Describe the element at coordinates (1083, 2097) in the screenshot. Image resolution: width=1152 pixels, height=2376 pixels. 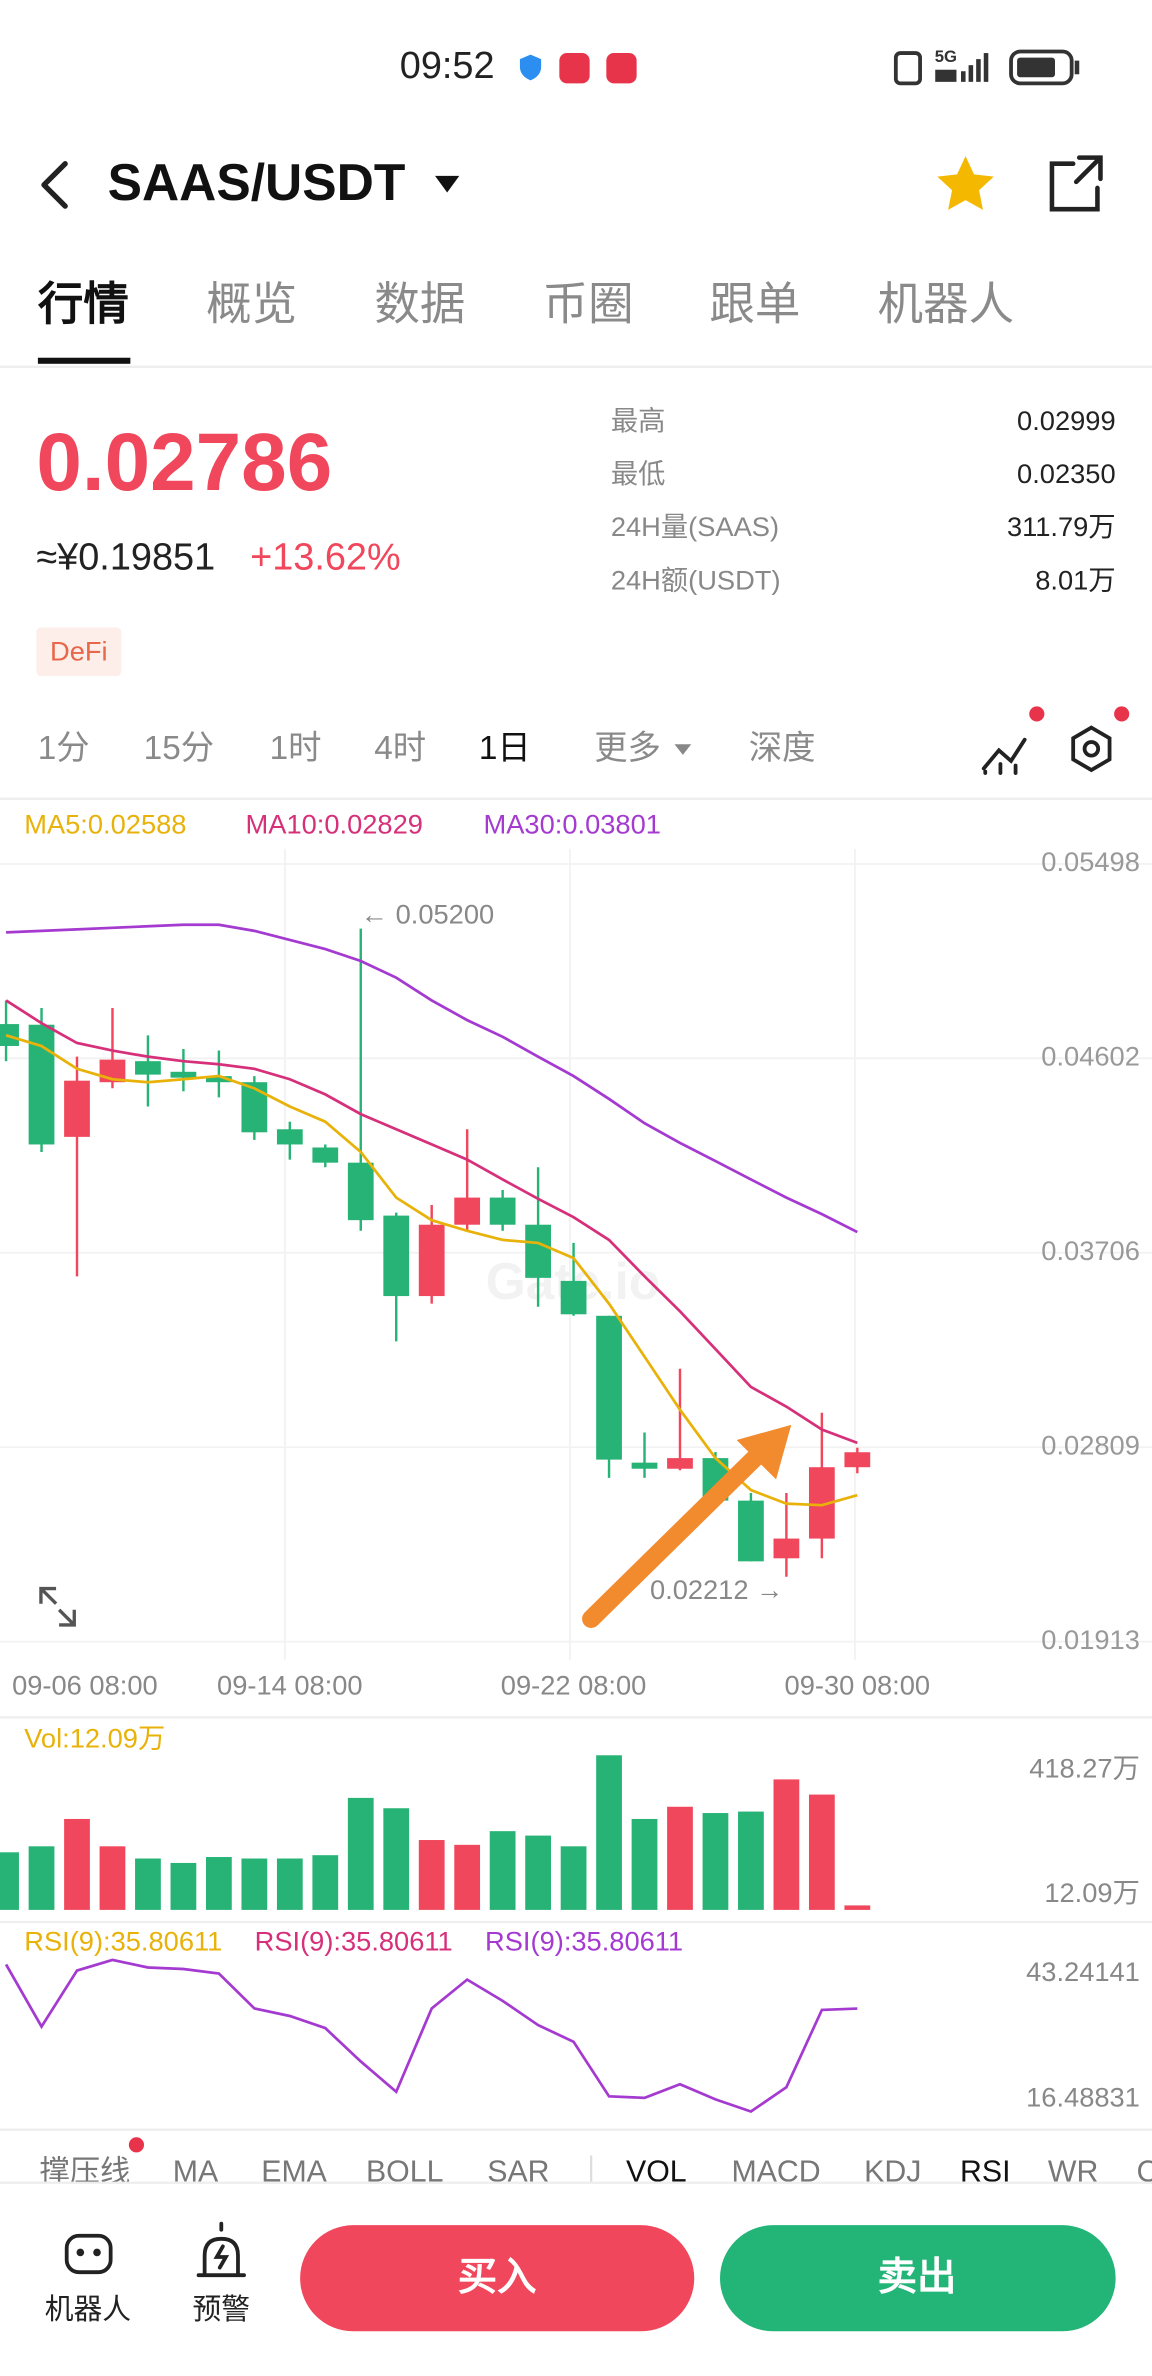
I see `y-tick-label: 16.48831` at that location.